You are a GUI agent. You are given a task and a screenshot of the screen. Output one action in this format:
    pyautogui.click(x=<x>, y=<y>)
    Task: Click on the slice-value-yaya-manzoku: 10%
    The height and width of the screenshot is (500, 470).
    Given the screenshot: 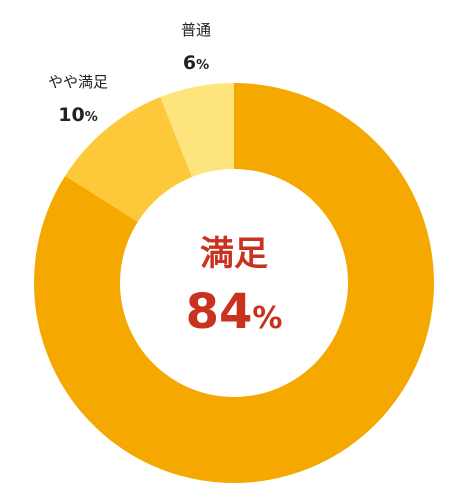 What is the action you would take?
    pyautogui.click(x=77, y=115)
    